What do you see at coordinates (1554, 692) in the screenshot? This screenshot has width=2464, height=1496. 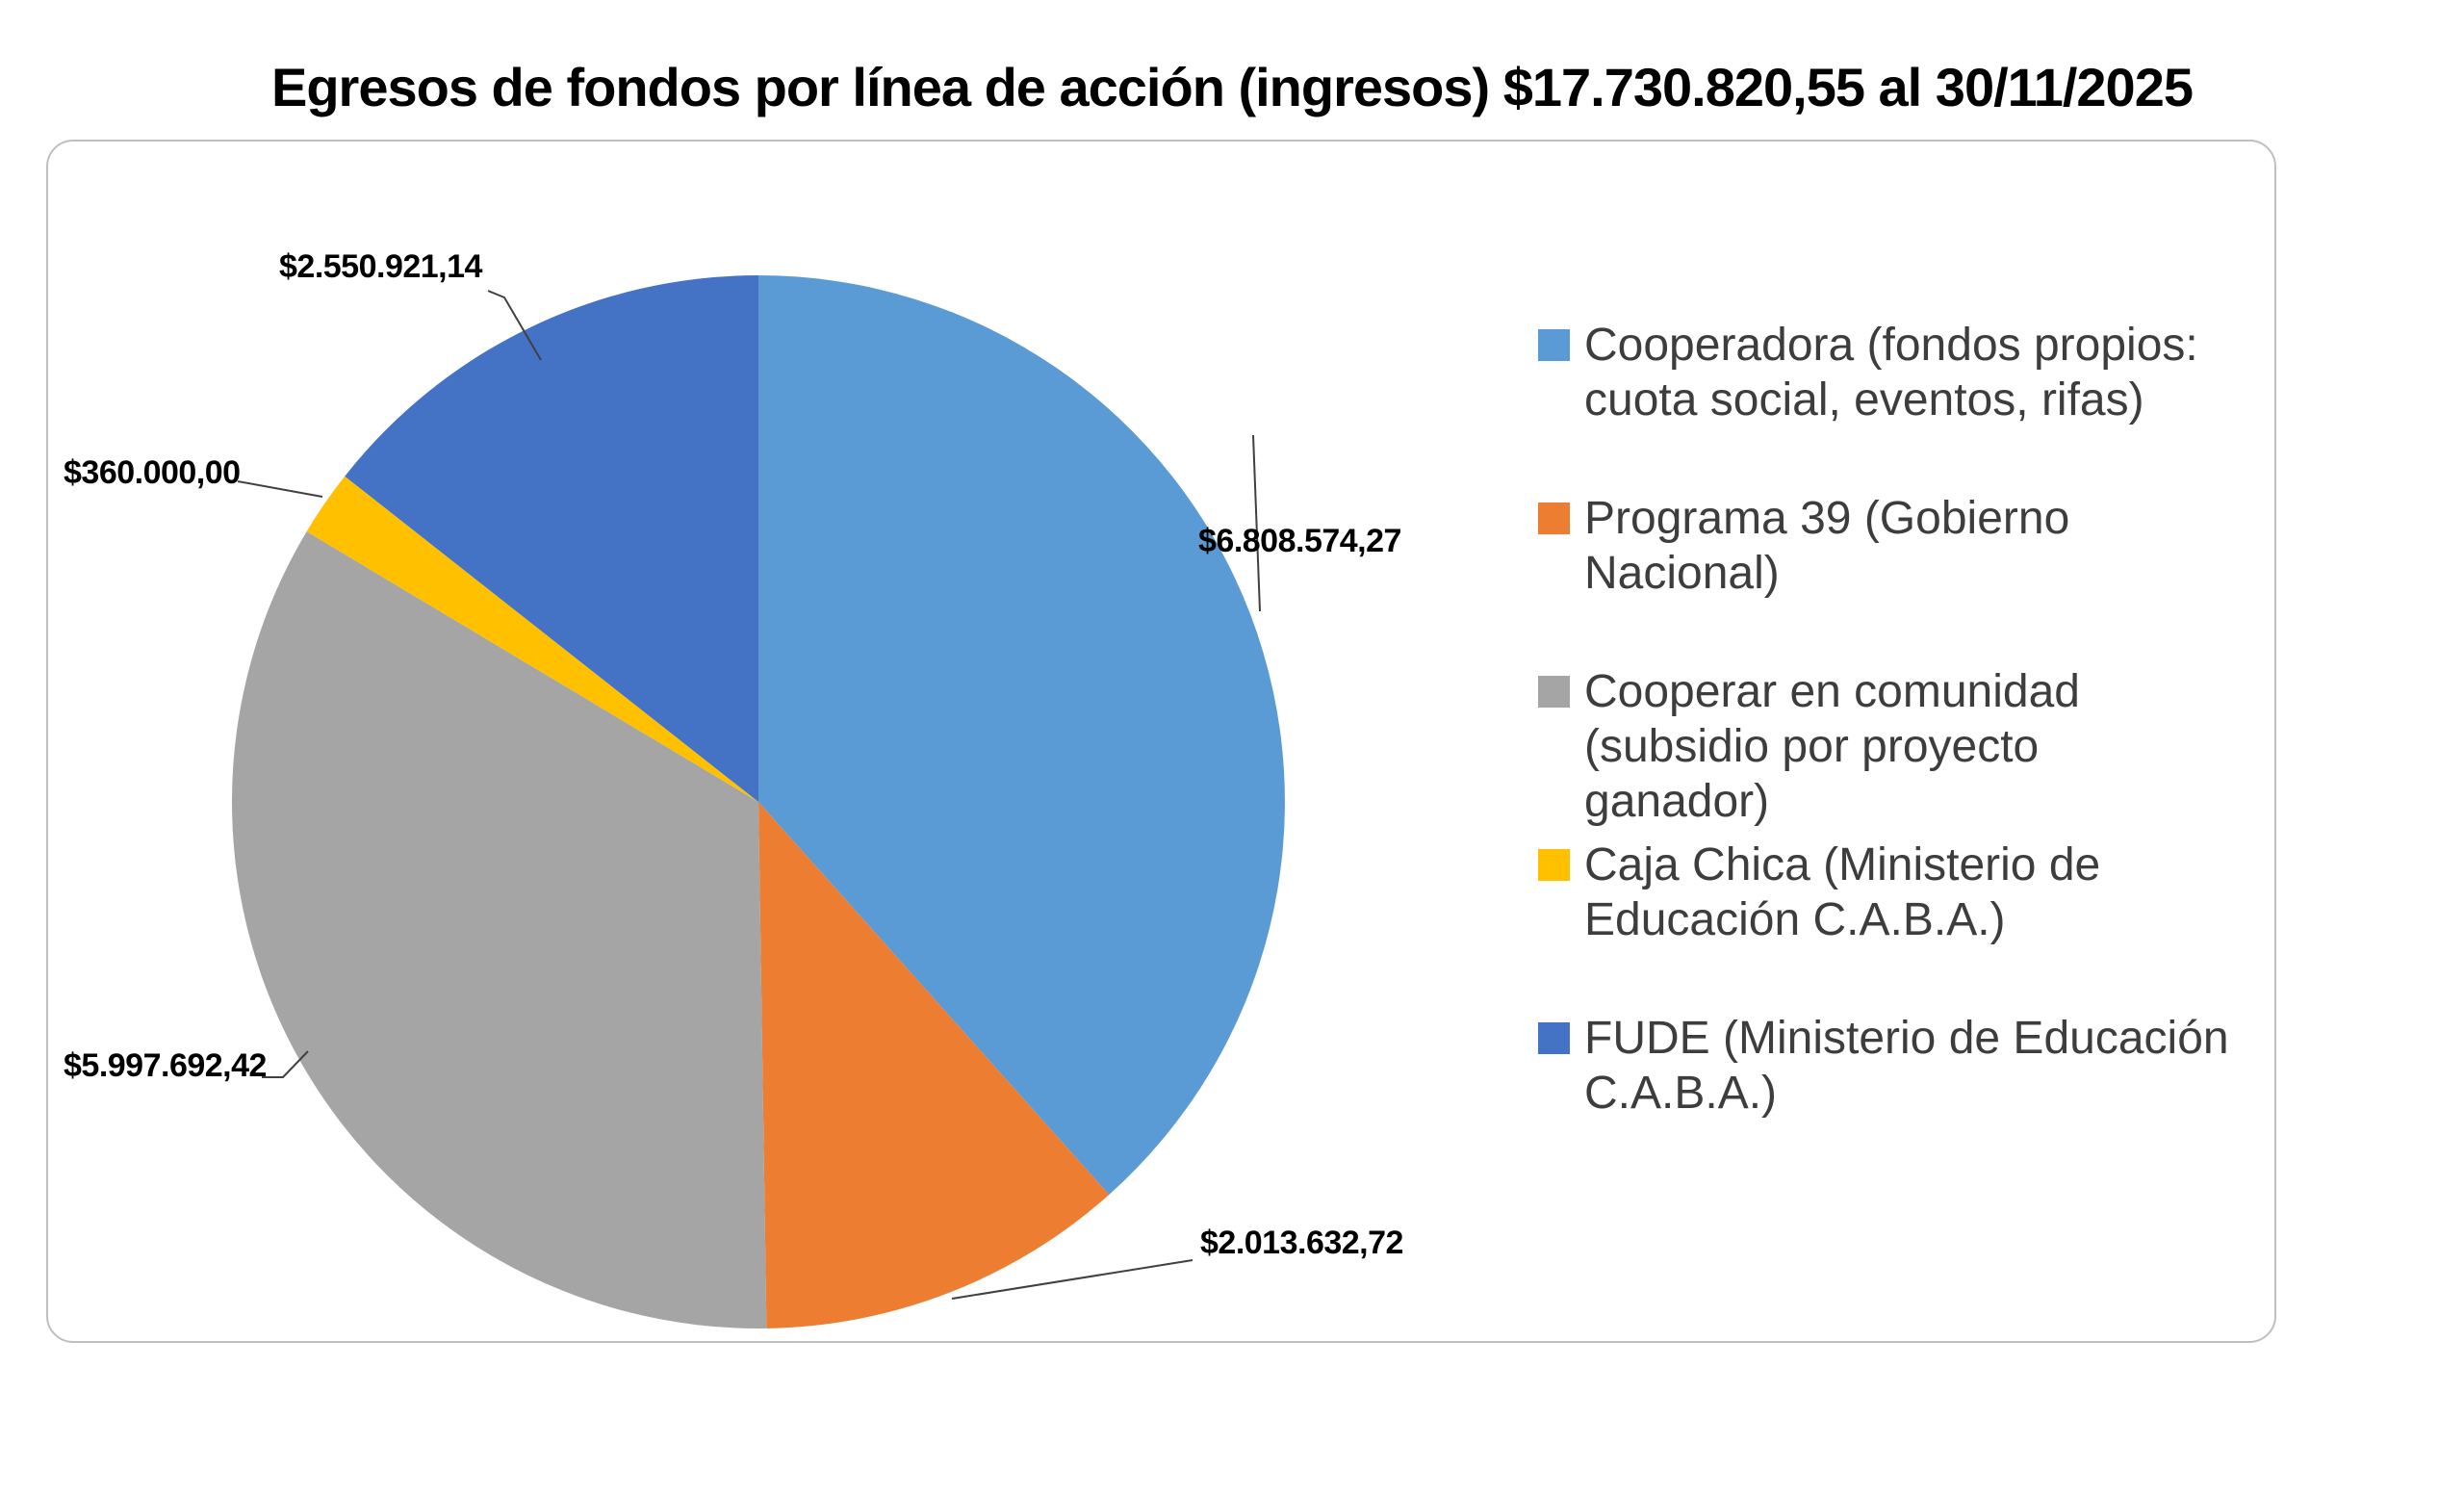 I see `legend-swatch-cooperar-en-comunidad` at bounding box center [1554, 692].